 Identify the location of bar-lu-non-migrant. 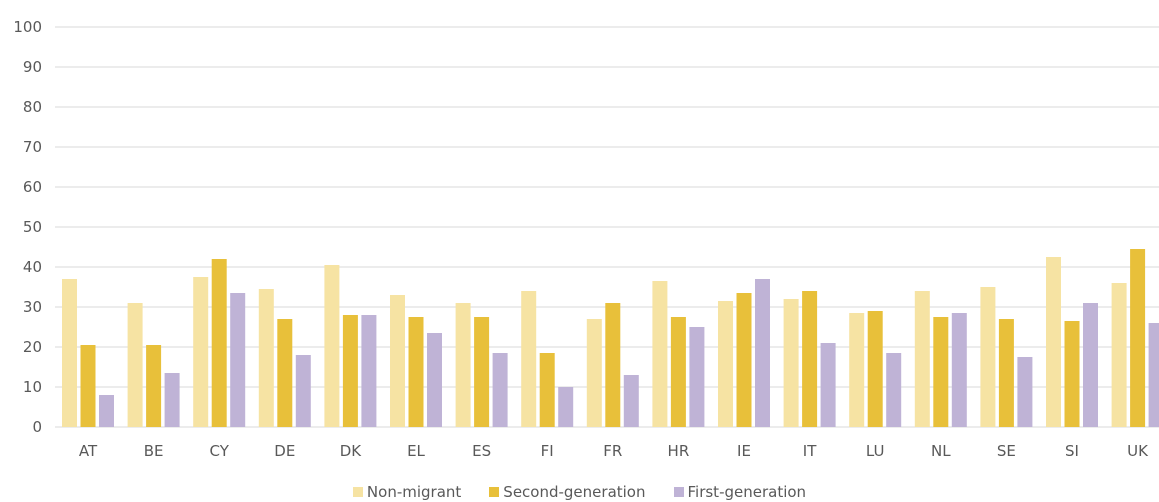
(857, 370).